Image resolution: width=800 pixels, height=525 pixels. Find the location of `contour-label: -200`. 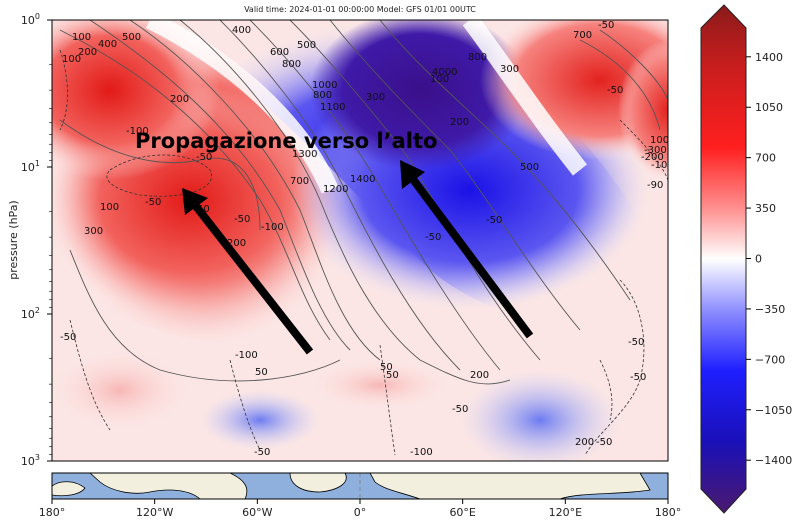

contour-label: -200 is located at coordinates (652, 157).